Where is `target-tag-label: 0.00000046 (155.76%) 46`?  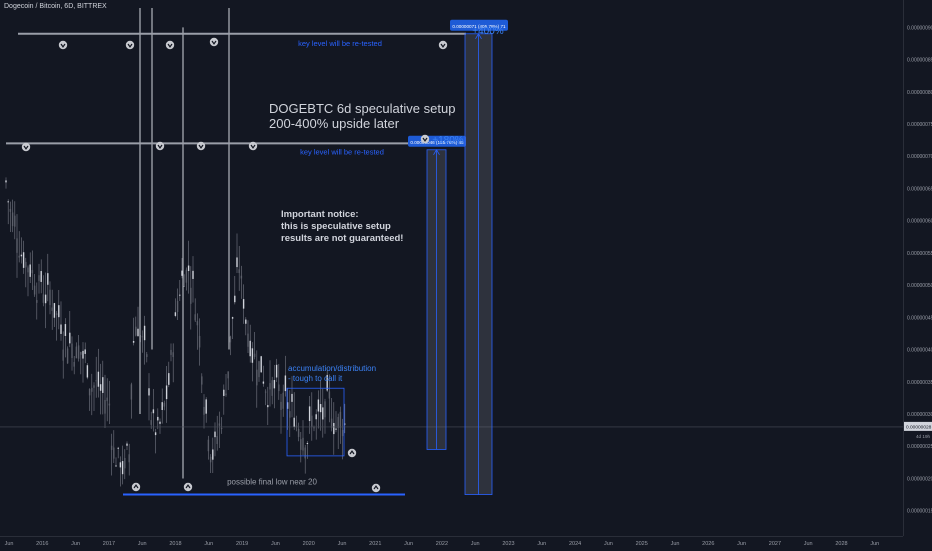
target-tag-label: 0.00000046 (155.76%) 46 is located at coordinates (437, 142).